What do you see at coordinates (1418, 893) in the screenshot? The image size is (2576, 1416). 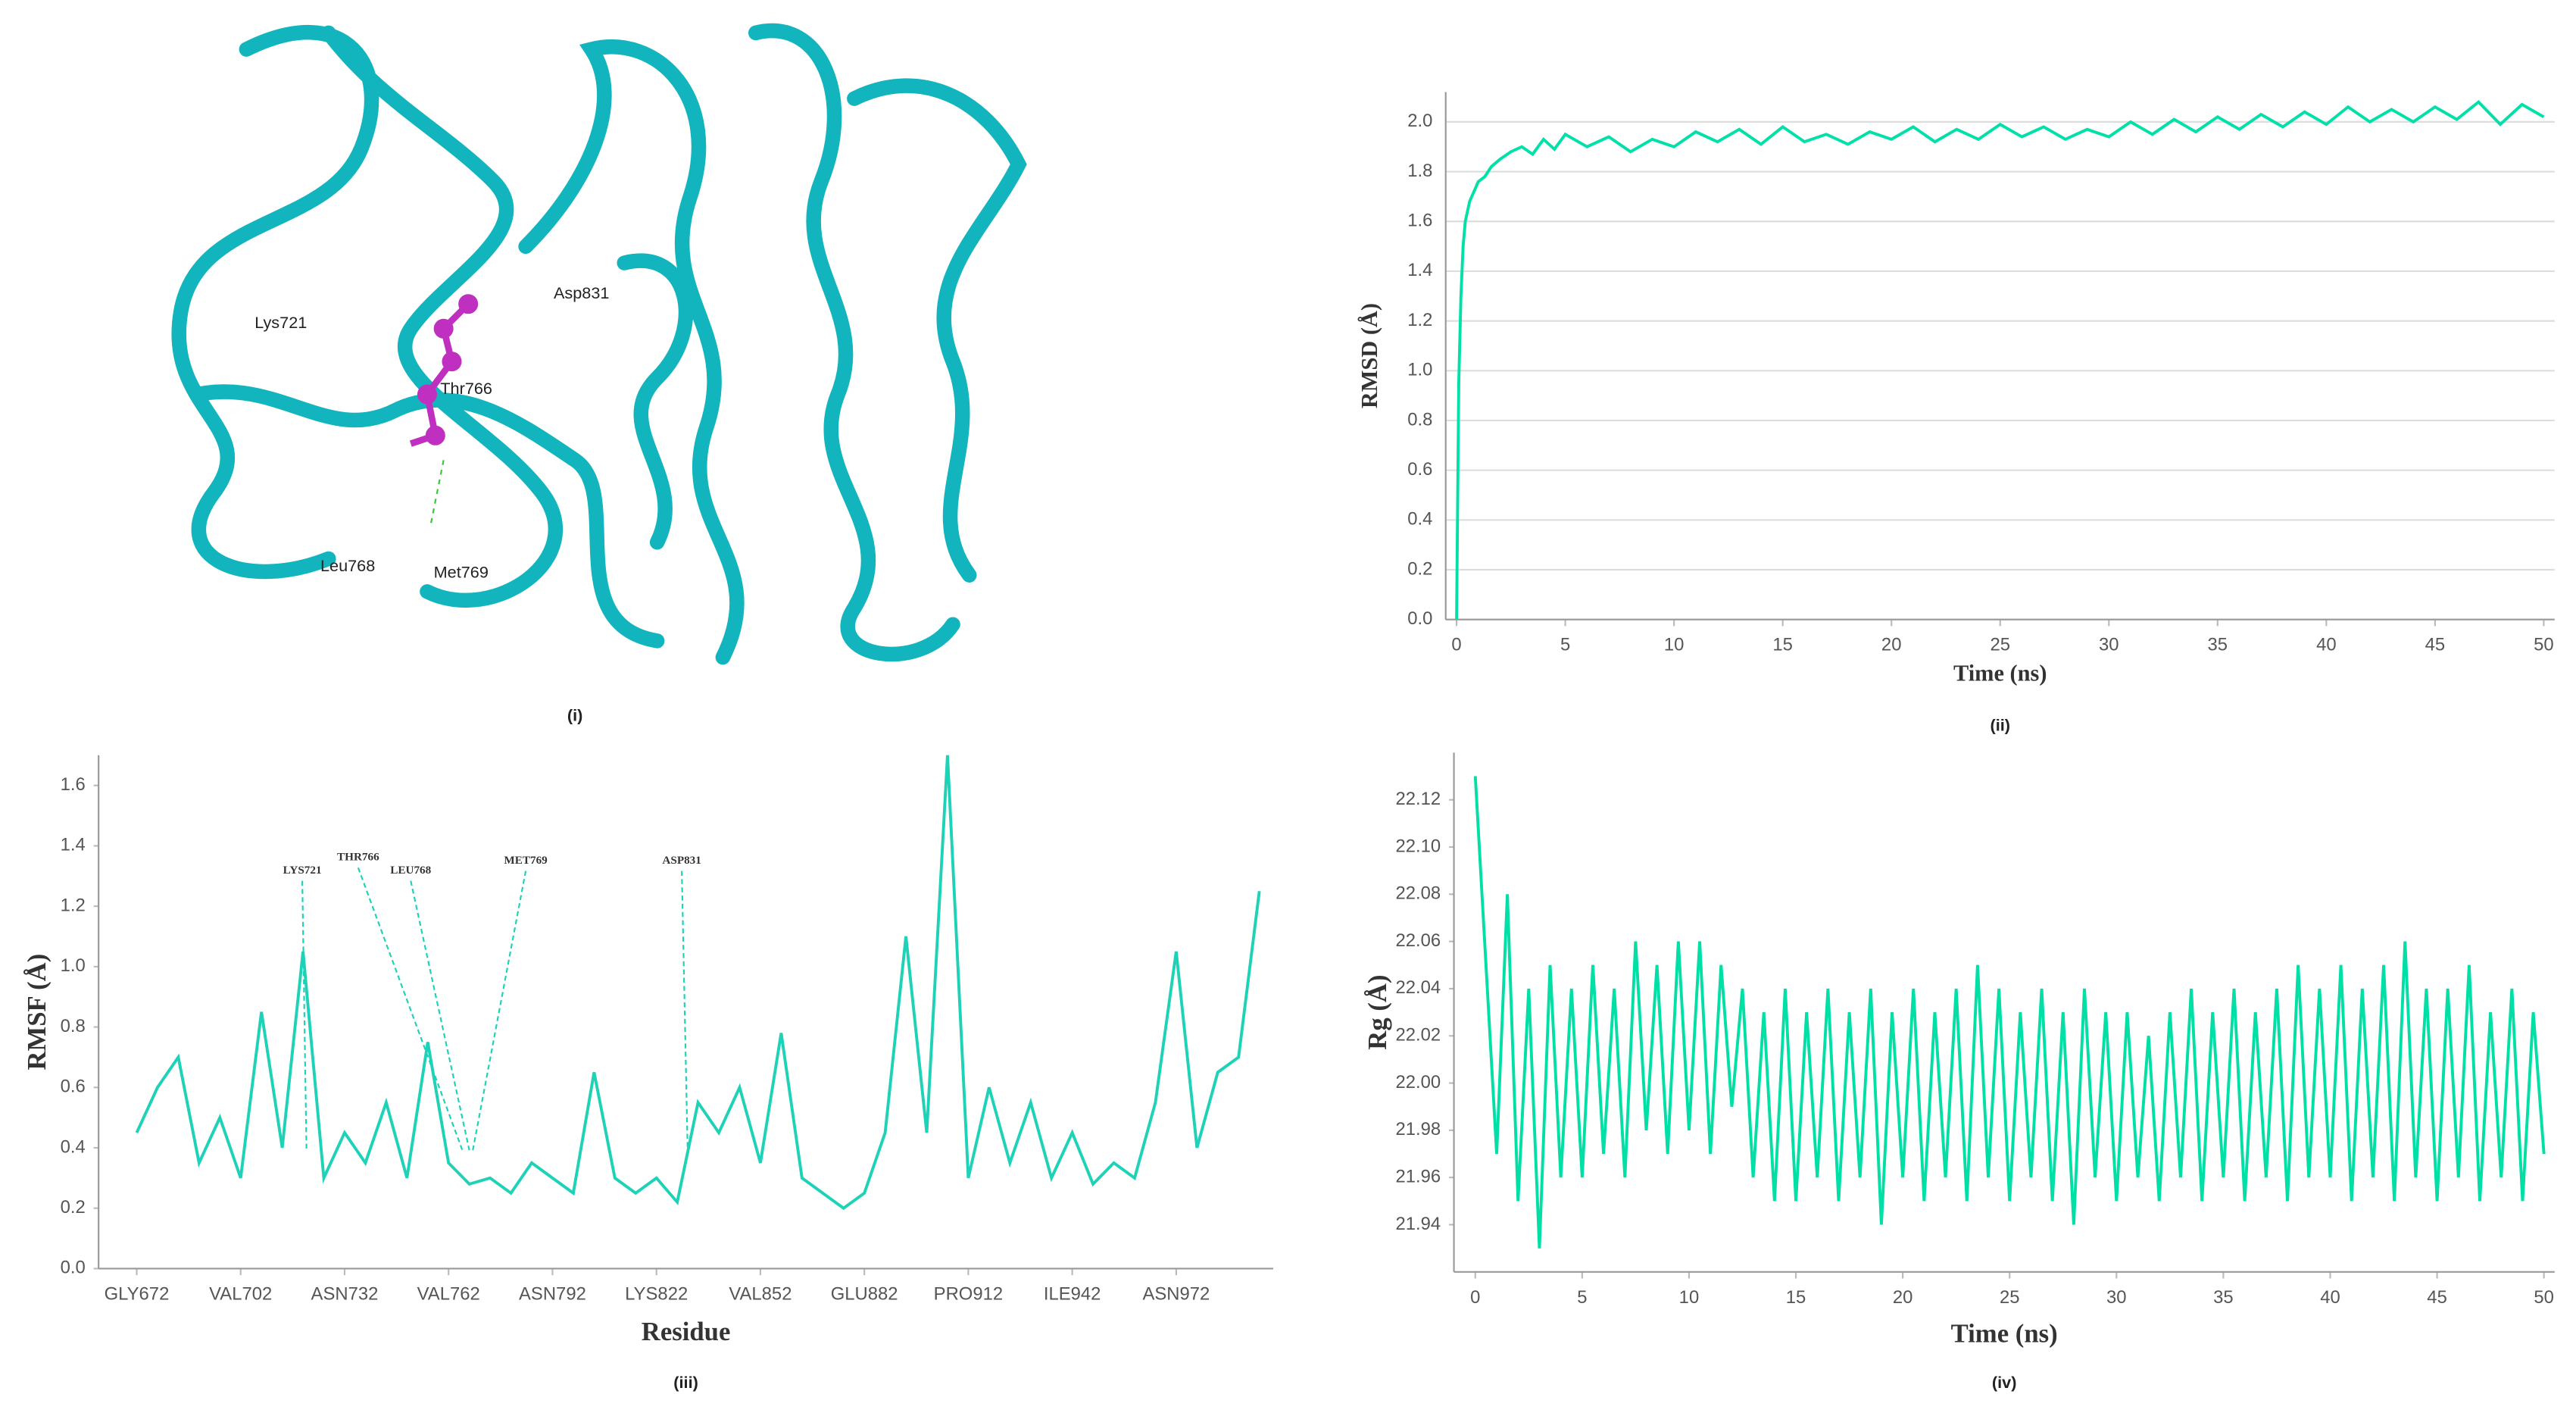 I see `y-tick-label: 22.08` at bounding box center [1418, 893].